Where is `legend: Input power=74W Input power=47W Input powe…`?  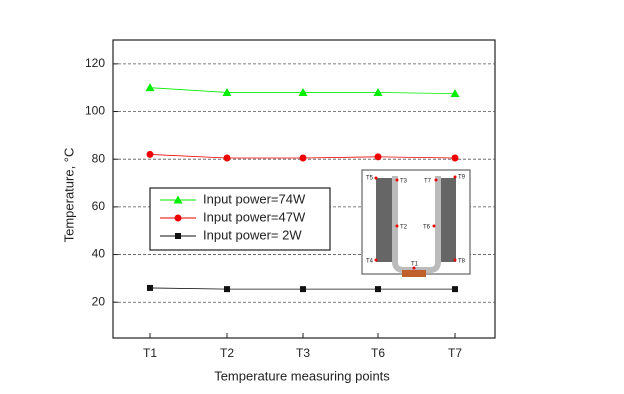
legend: Input power=74W Input power=47W Input powe… is located at coordinates (240, 219).